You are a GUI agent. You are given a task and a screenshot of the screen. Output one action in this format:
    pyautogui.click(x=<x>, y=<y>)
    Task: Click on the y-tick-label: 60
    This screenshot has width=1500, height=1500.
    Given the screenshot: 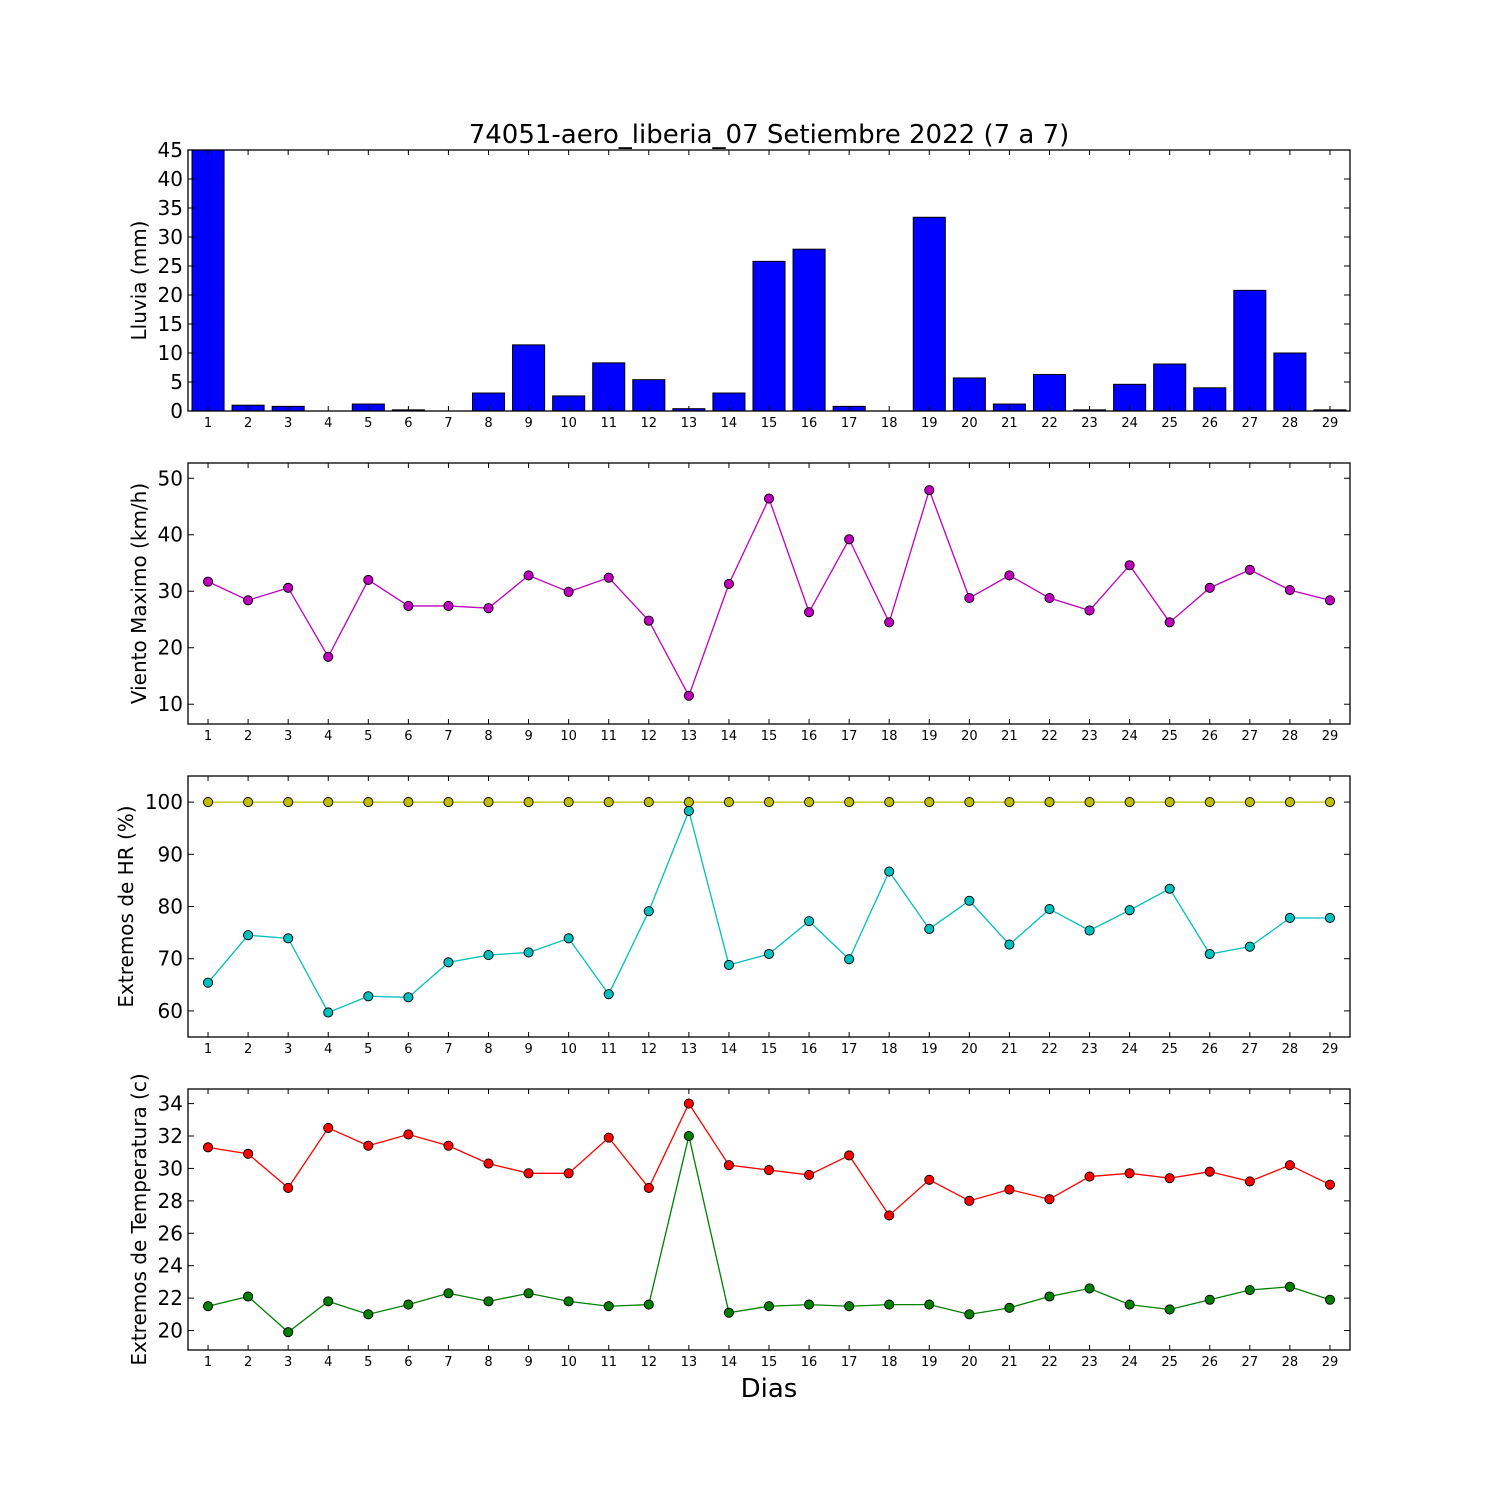 What is the action you would take?
    pyautogui.click(x=170, y=1011)
    